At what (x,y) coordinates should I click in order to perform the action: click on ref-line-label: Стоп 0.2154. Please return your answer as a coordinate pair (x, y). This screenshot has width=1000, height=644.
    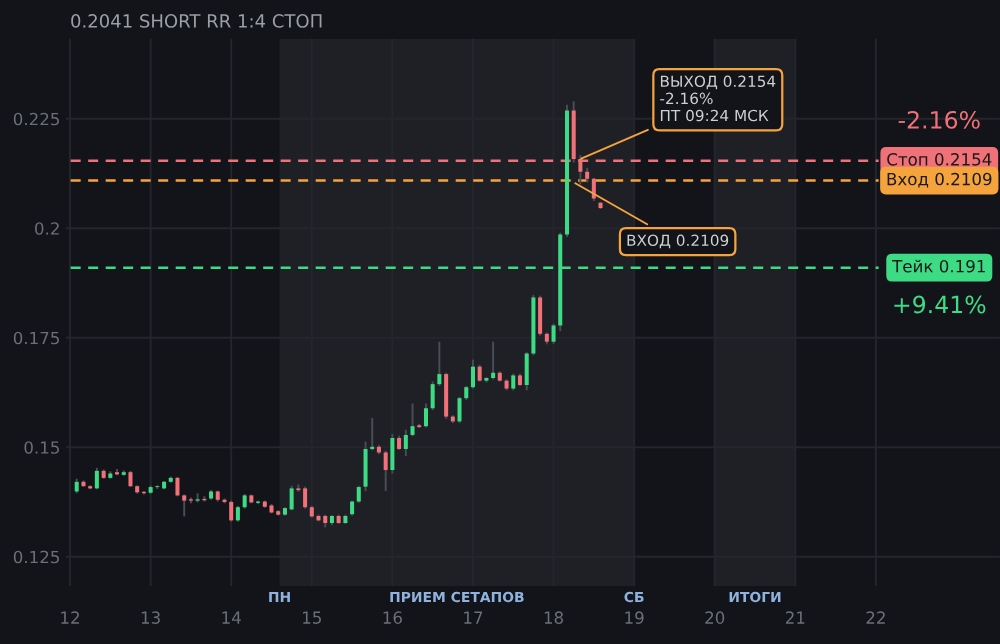
    Looking at the image, I should click on (939, 159).